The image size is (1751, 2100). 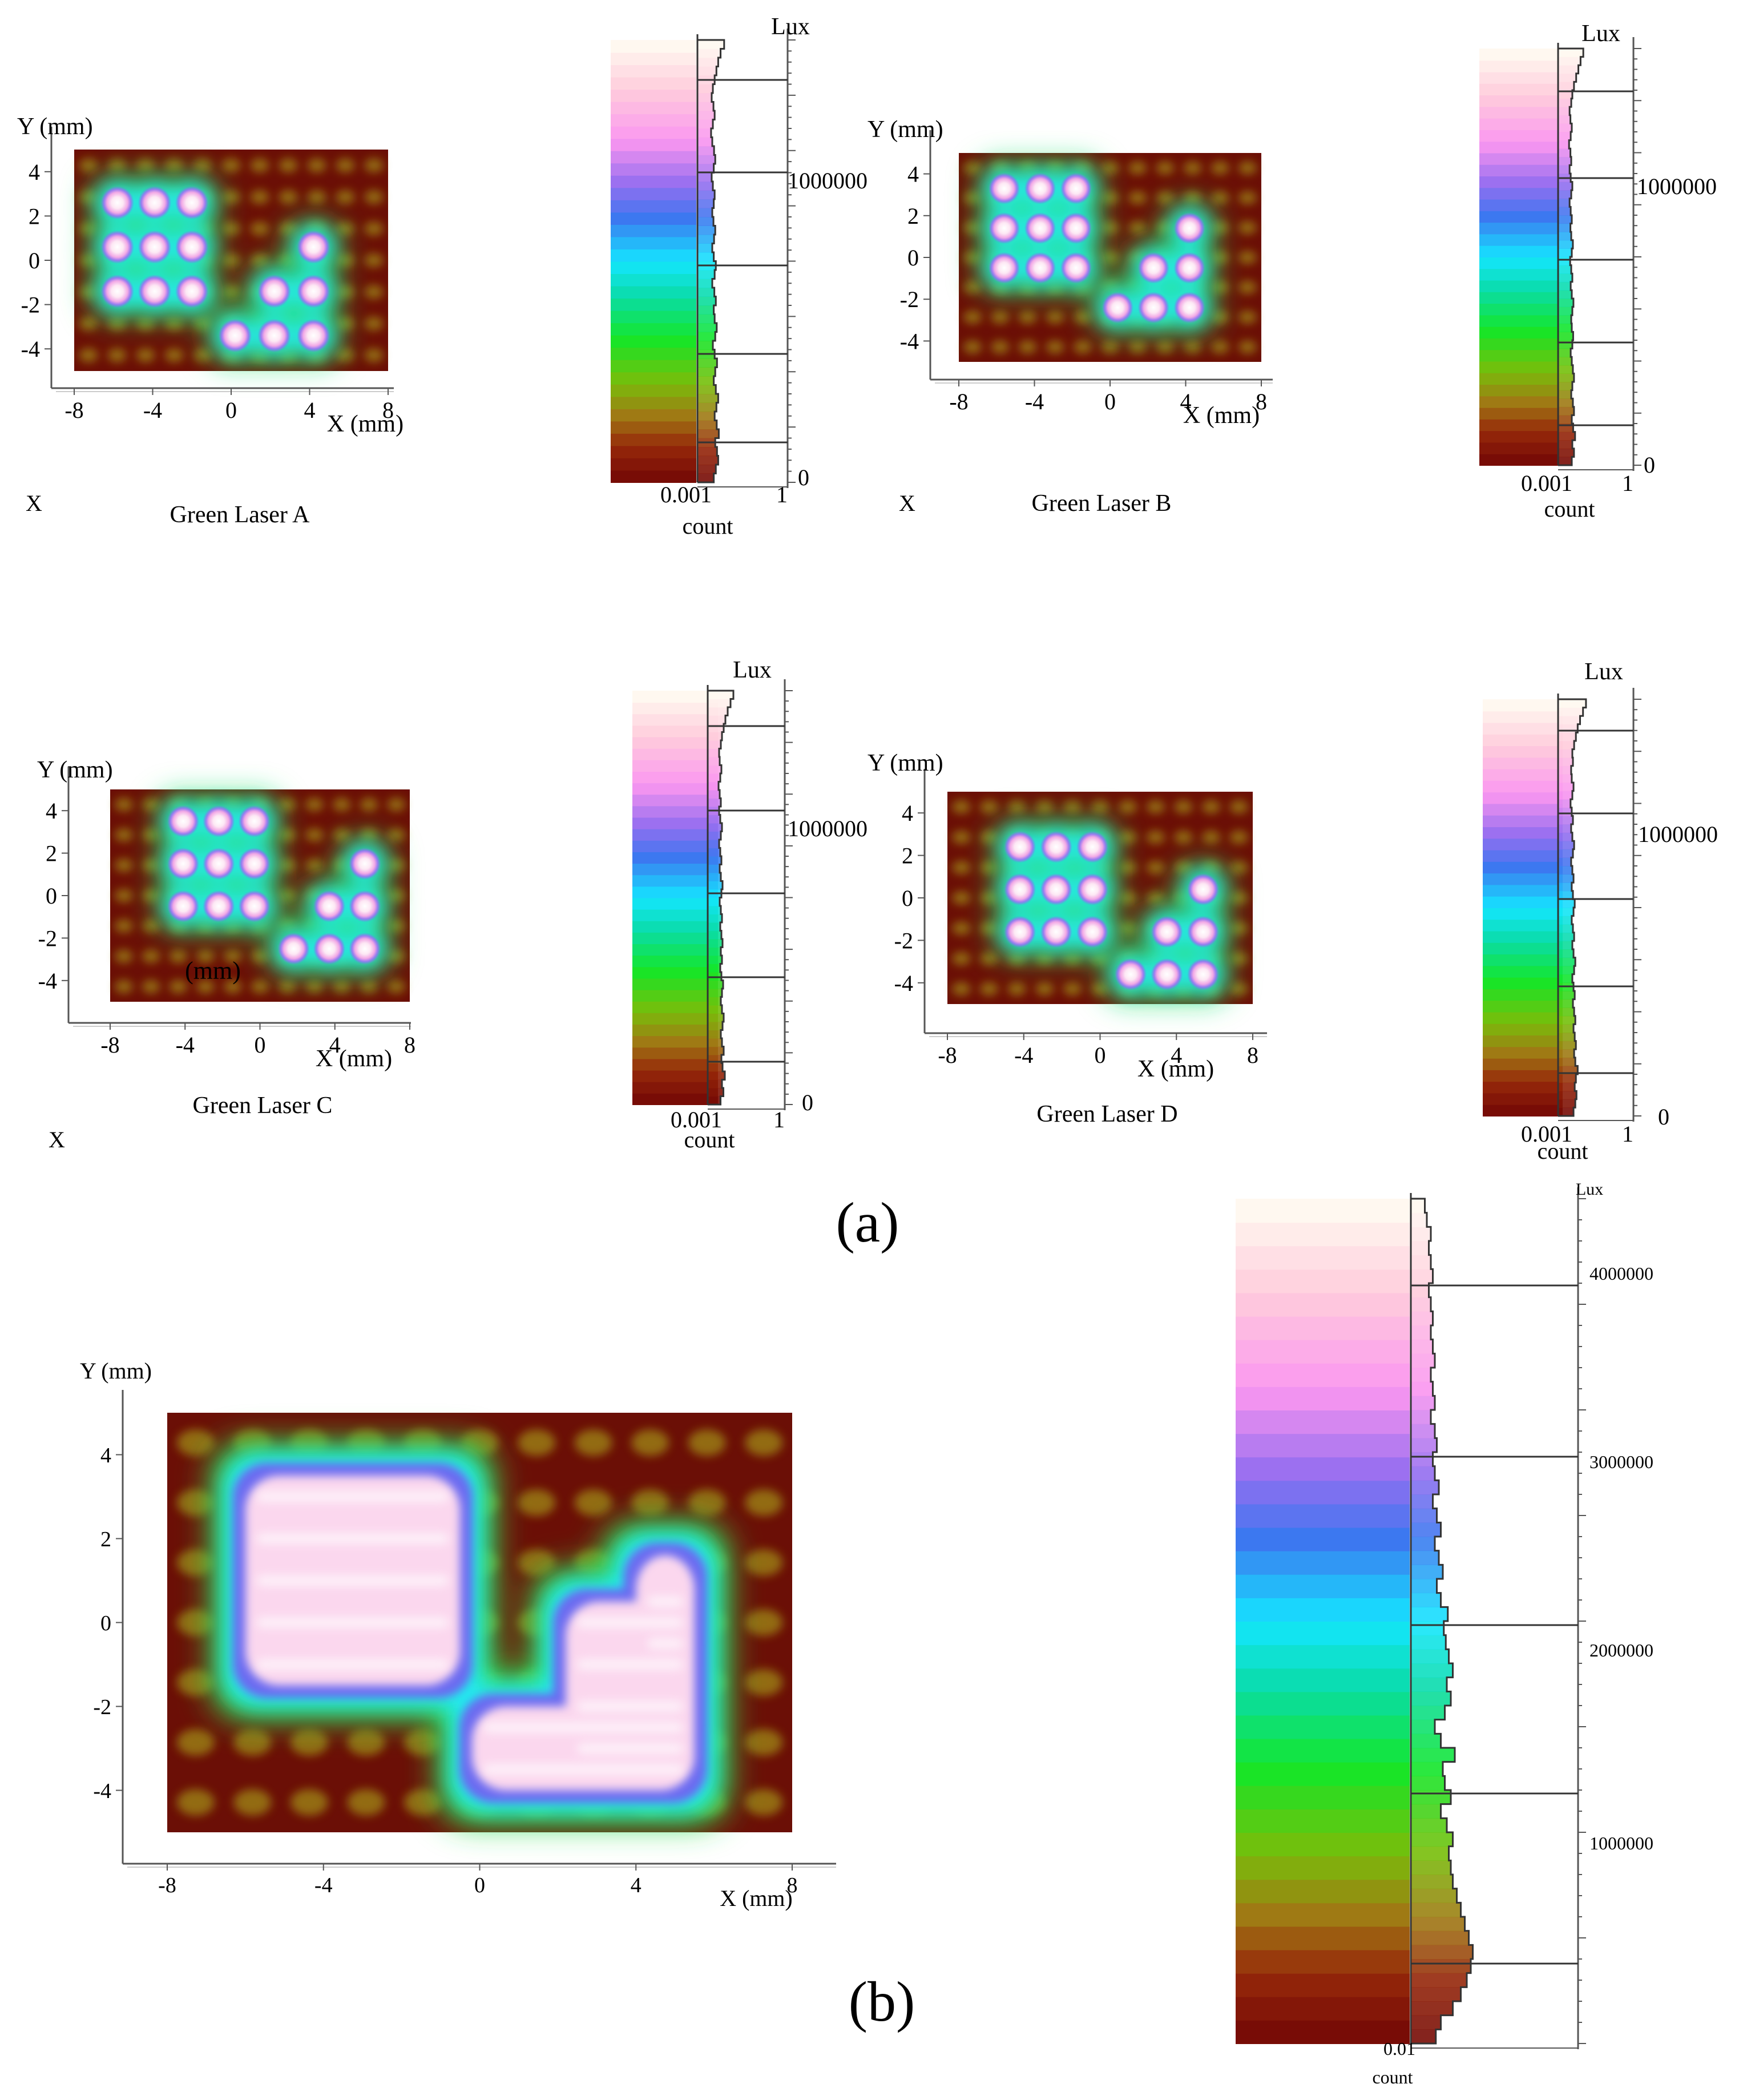 What do you see at coordinates (903, 983) in the screenshot?
I see `y-tick-label: -4` at bounding box center [903, 983].